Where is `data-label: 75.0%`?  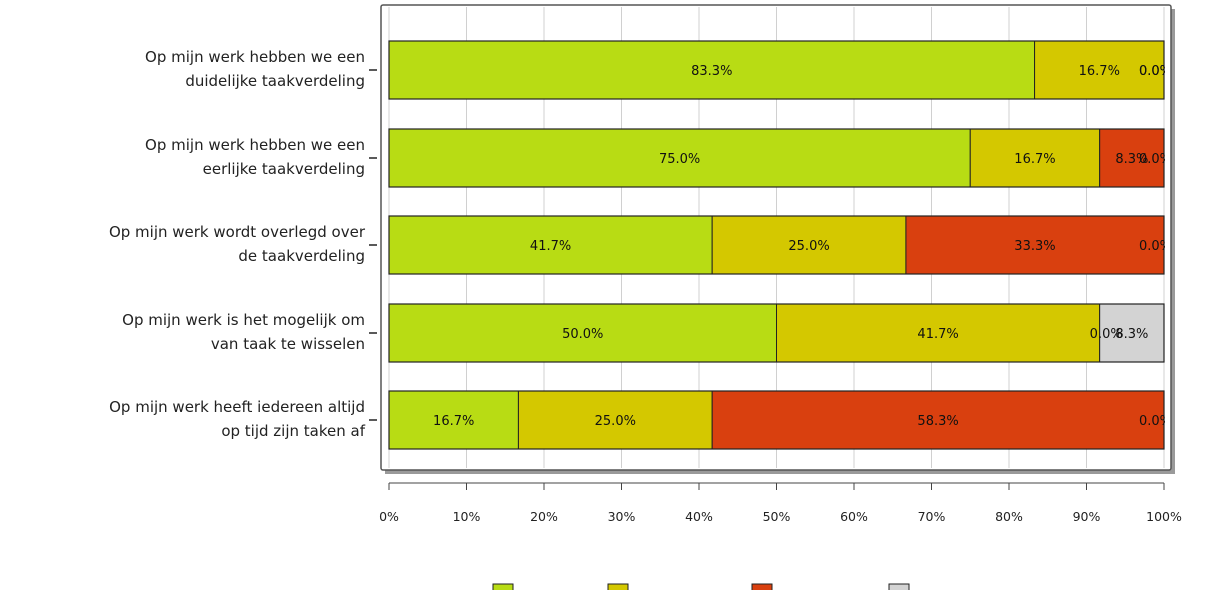 data-label: 75.0% is located at coordinates (679, 159).